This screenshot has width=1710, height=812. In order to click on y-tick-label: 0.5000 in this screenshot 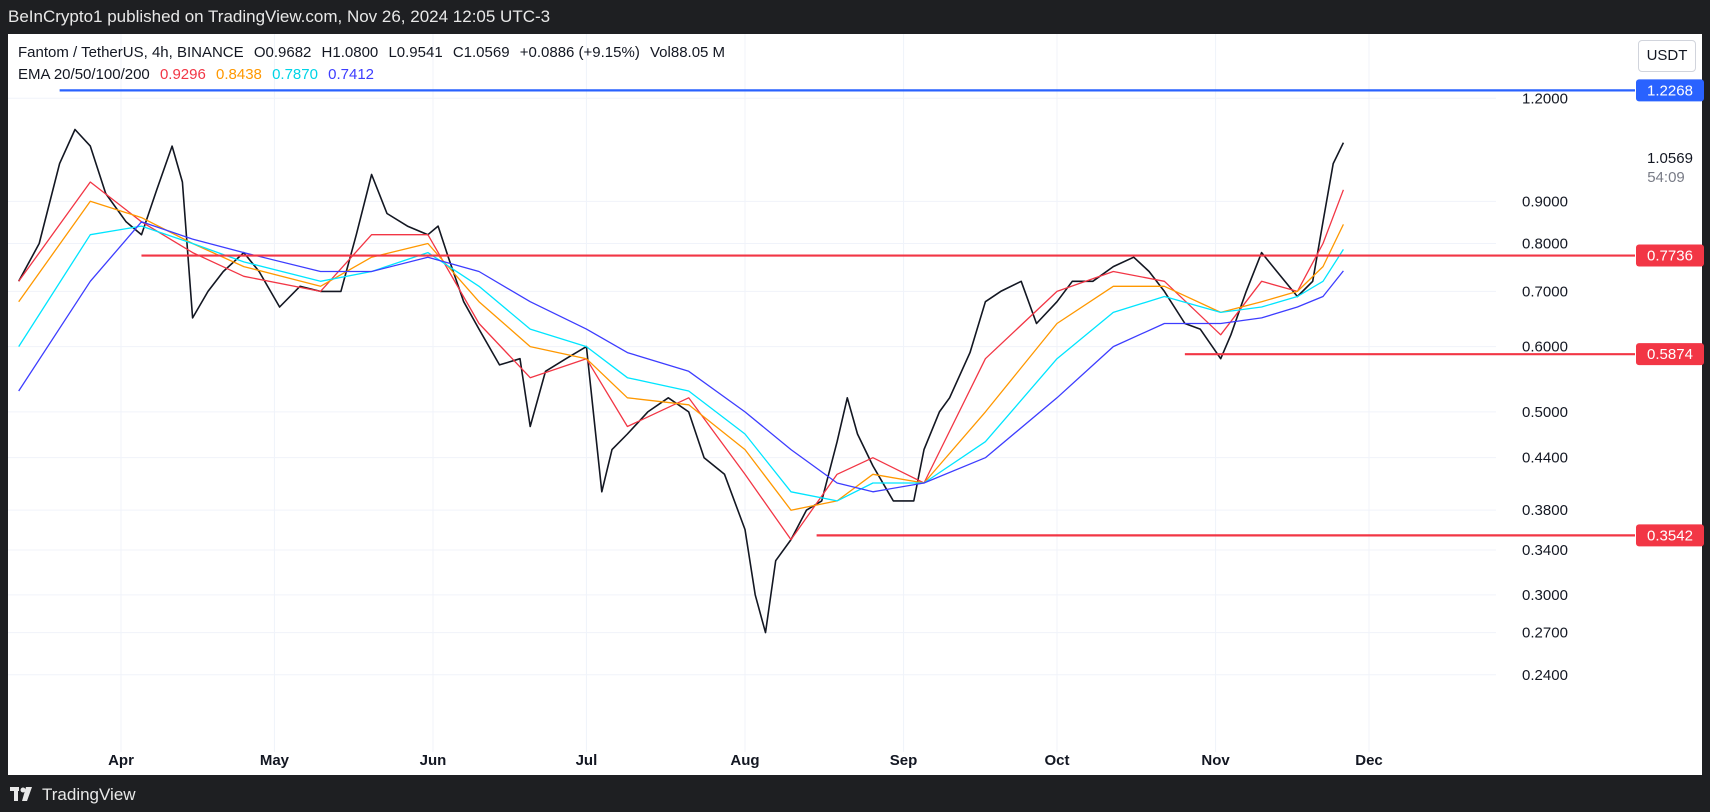, I will do `click(1545, 412)`.